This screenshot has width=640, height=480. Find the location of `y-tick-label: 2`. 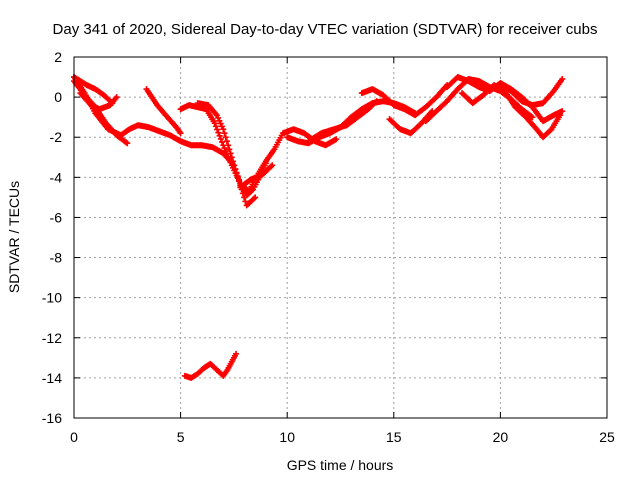

y-tick-label: 2 is located at coordinates (58, 57).